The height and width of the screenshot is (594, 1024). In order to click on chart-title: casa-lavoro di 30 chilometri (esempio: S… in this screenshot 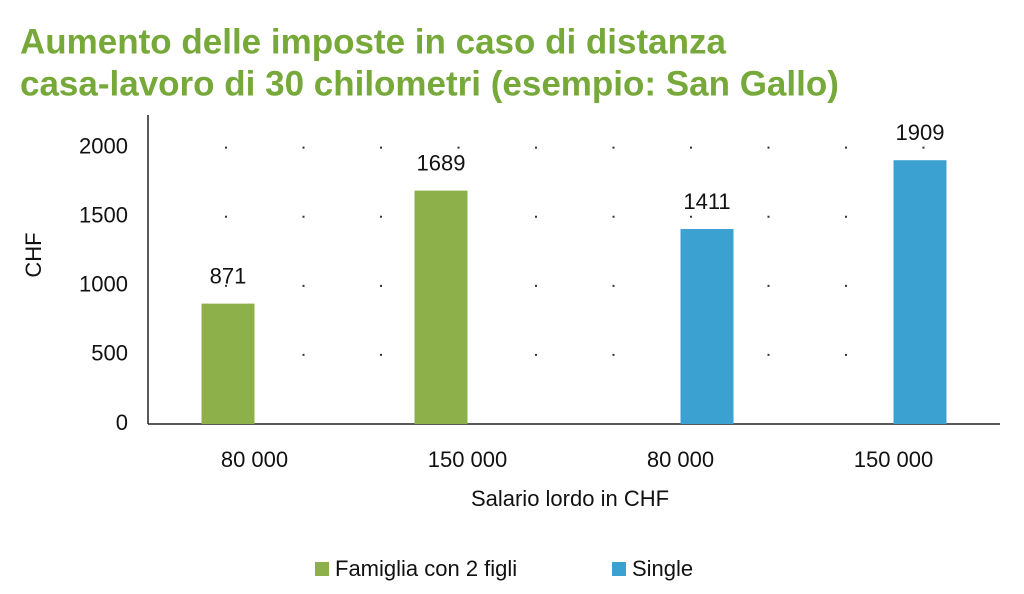, I will do `click(429, 83)`.